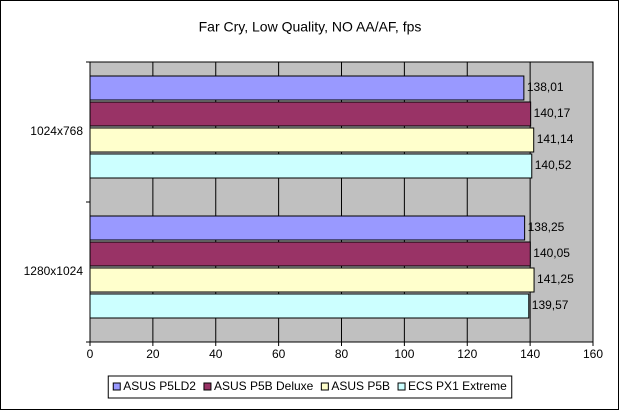  I want to click on chart-title: Far Cry, Low Quality, NO AA/AF, fps, so click(310, 27).